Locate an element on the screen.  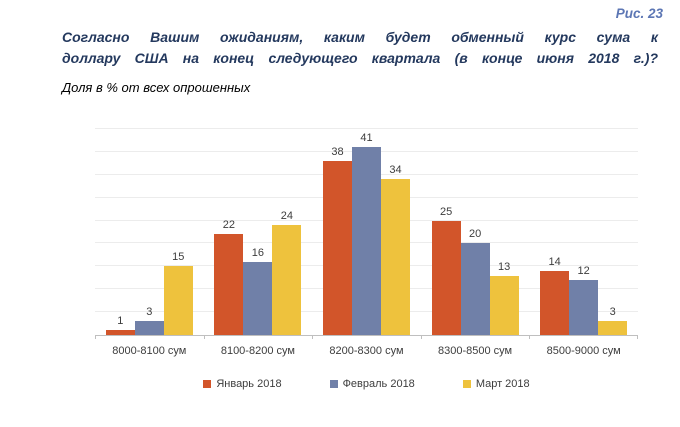
bar-value-label: 38 is located at coordinates (337, 152).